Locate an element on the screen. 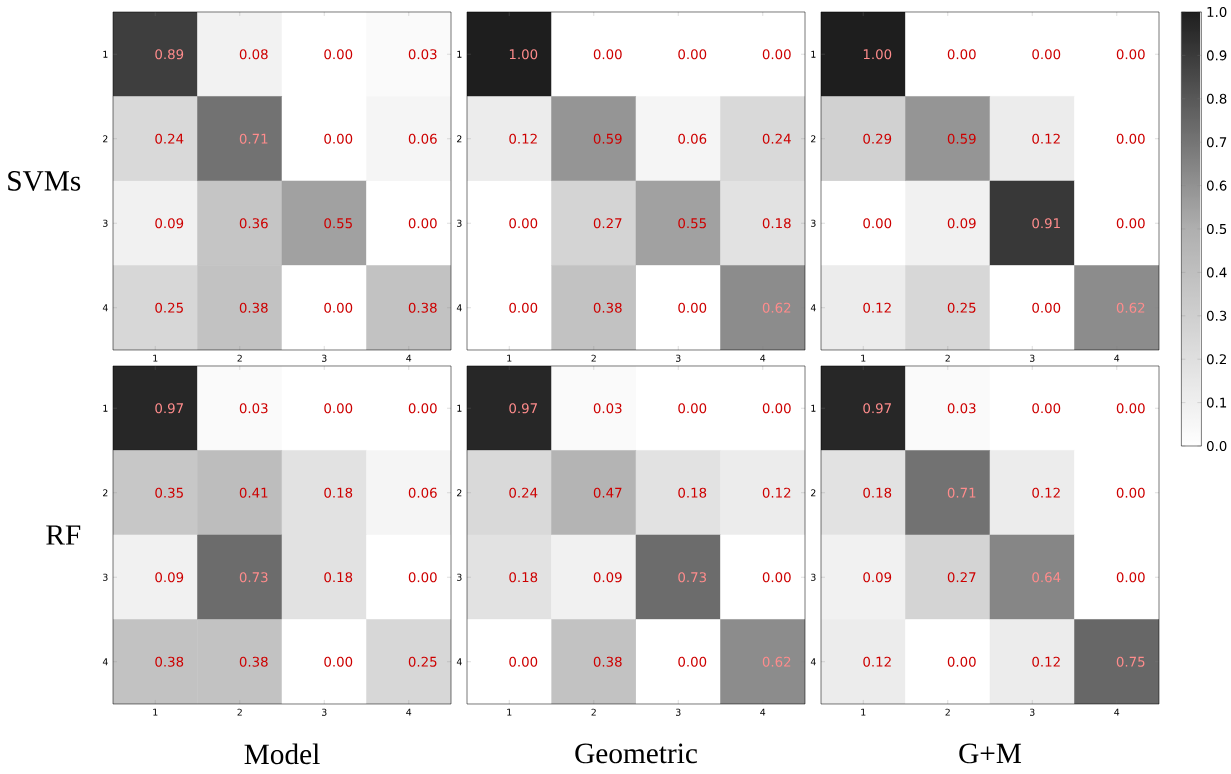 Image resolution: width=1231 pixels, height=774 pixels. data-label: 0.29 is located at coordinates (877, 138).